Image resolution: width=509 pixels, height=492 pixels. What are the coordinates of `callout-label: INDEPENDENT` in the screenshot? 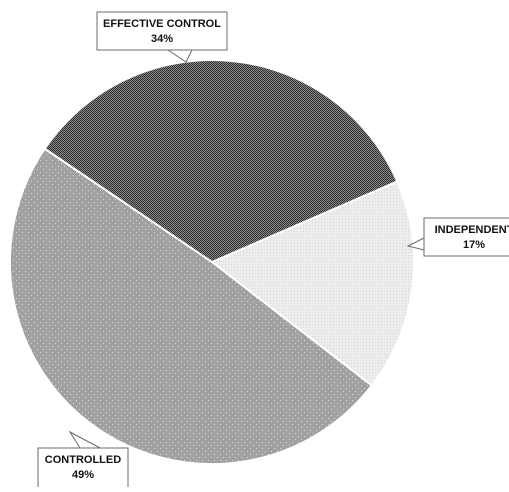 It's located at (472, 230).